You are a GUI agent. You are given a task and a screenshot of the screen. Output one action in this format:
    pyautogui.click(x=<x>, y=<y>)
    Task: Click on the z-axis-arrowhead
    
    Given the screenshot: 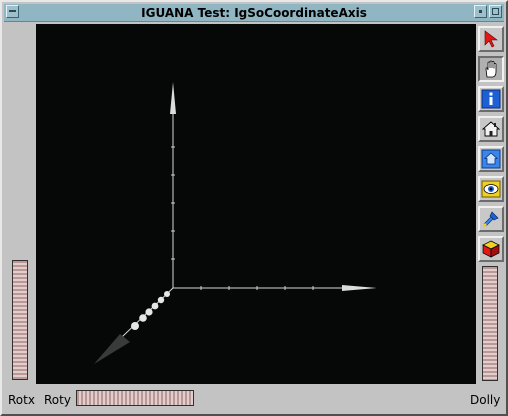 What is the action you would take?
    pyautogui.click(x=112, y=349)
    